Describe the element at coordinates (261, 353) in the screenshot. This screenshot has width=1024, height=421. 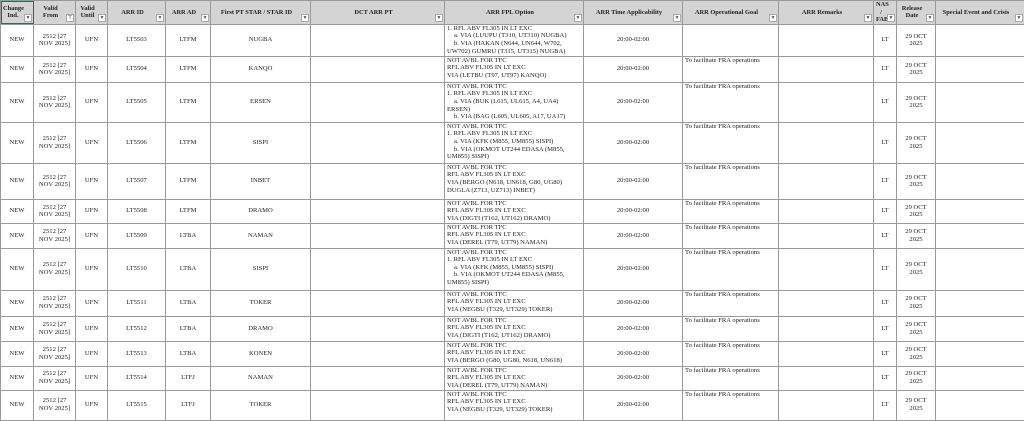
I see `cell-star: KONEN` at that location.